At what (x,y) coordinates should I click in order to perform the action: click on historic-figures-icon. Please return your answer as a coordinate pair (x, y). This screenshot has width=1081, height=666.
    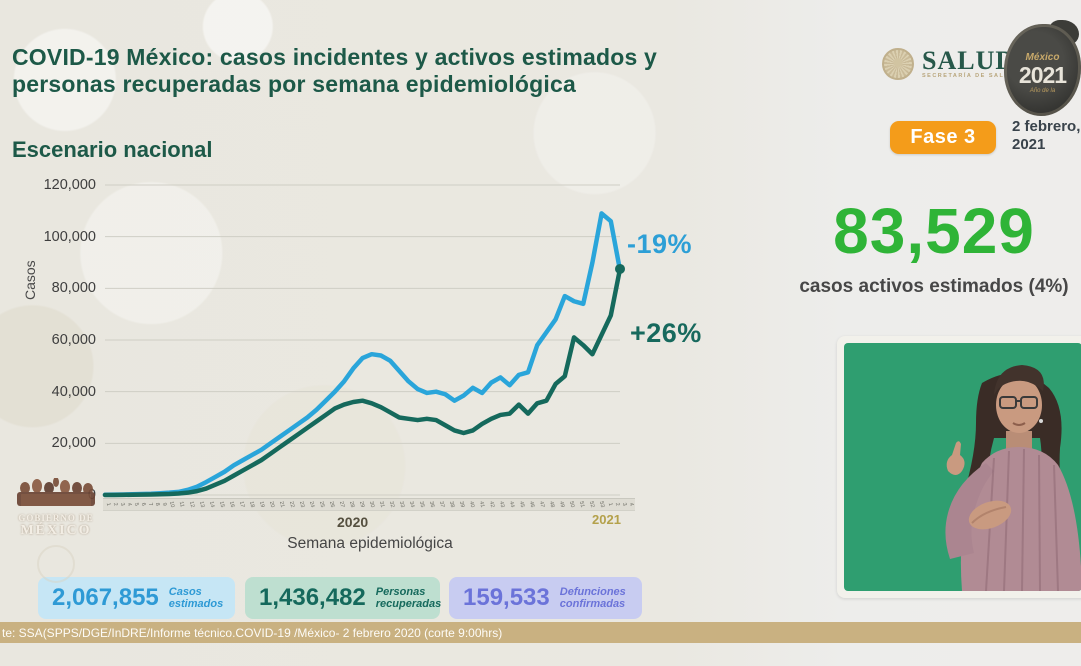
    Looking at the image, I should click on (56, 491).